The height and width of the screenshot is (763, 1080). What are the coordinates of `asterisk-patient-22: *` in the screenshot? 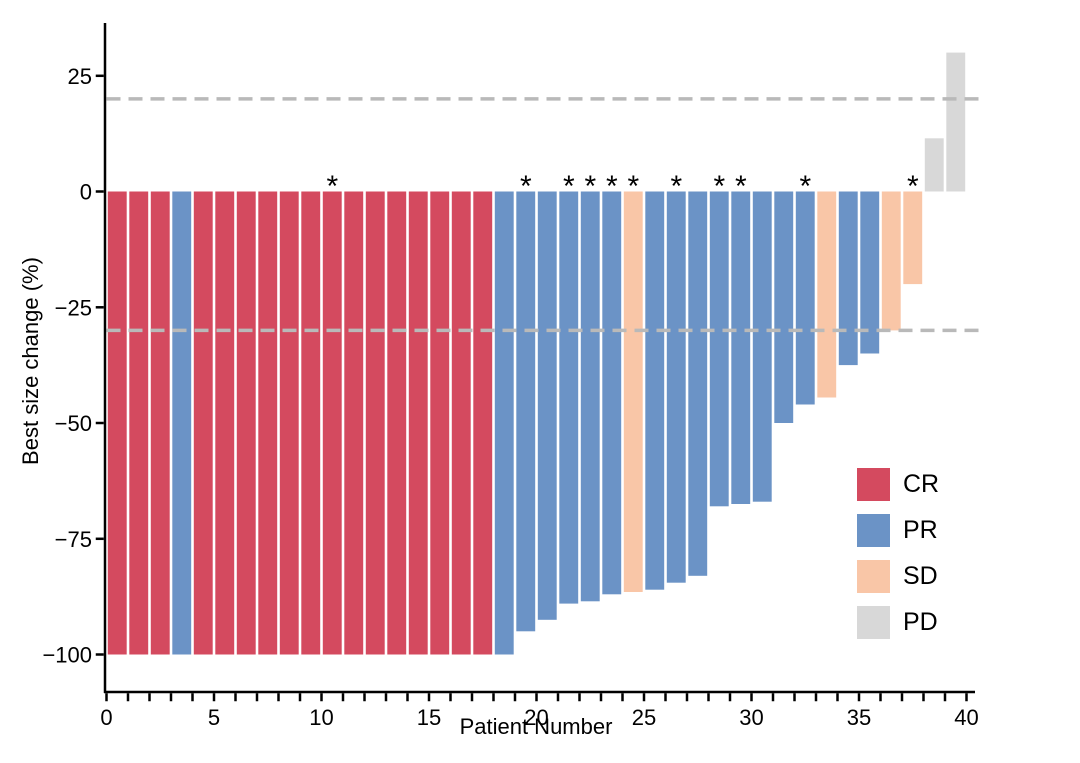 It's located at (569, 186).